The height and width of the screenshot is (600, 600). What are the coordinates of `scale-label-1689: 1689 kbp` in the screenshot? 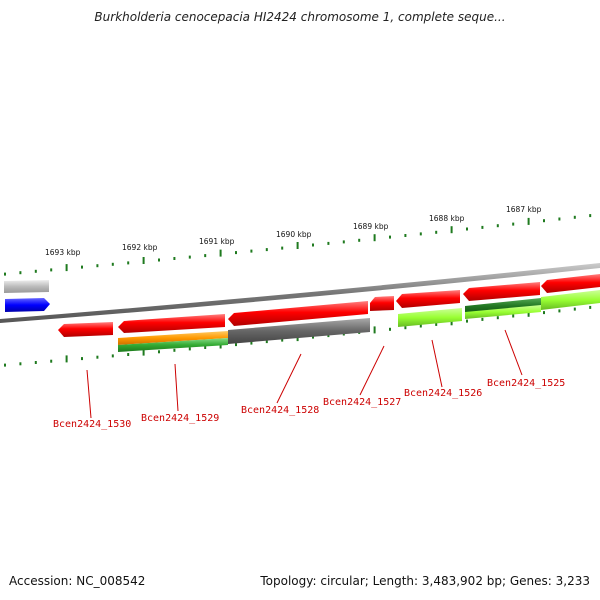 It's located at (371, 226).